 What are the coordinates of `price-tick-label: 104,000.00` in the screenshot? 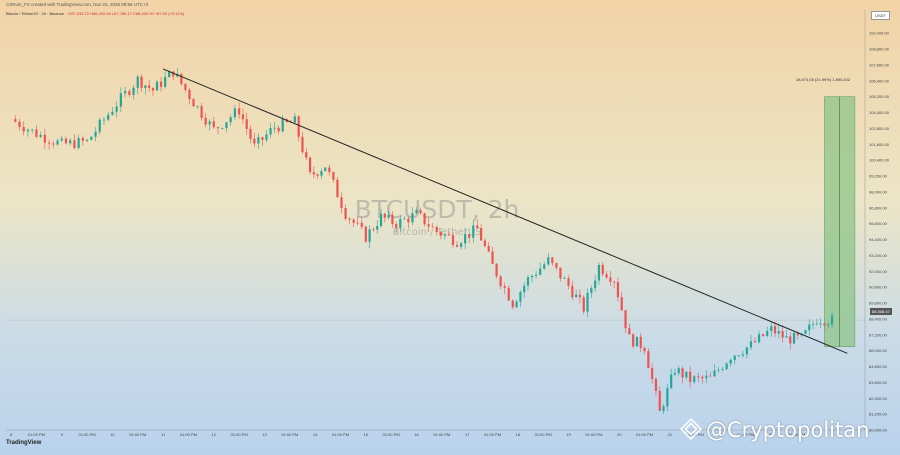 It's located at (879, 112).